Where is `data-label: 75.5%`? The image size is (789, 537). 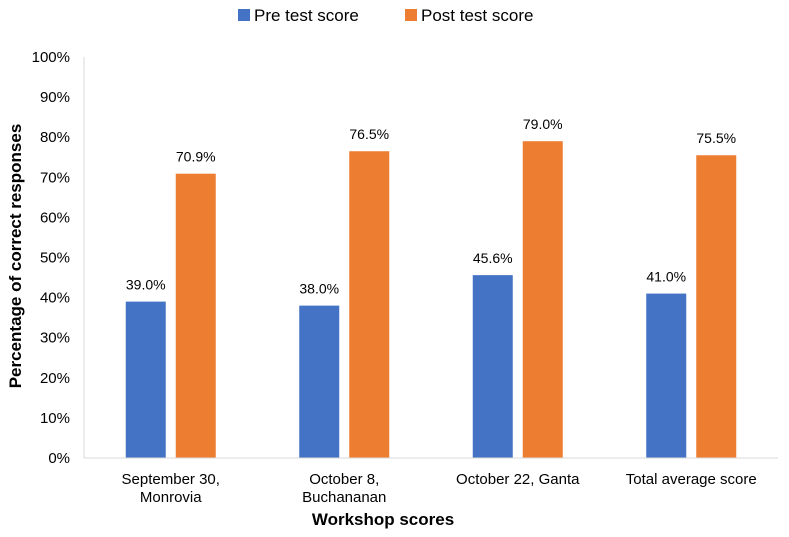 data-label: 75.5% is located at coordinates (716, 138).